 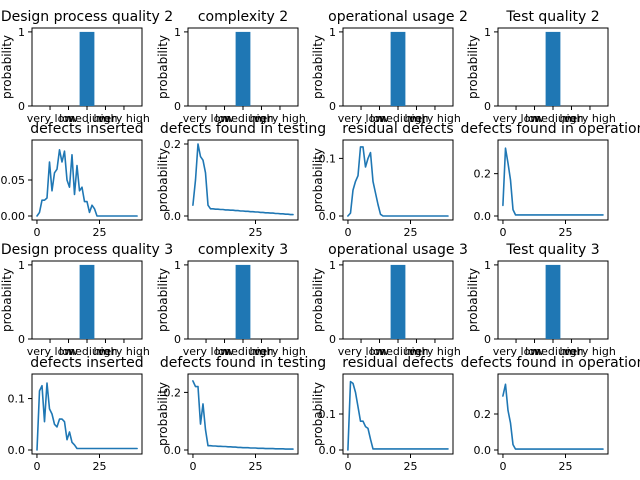 What do you see at coordinates (13, 180) in the screenshot?
I see `y-tick-label: 0.05` at bounding box center [13, 180].